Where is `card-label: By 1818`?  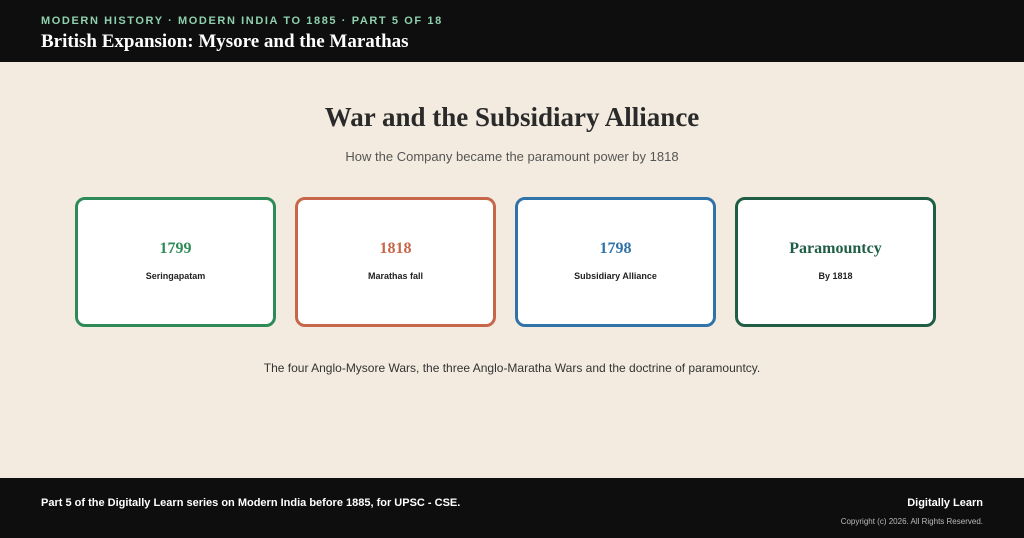
card-label: By 1818 is located at coordinates (835, 276).